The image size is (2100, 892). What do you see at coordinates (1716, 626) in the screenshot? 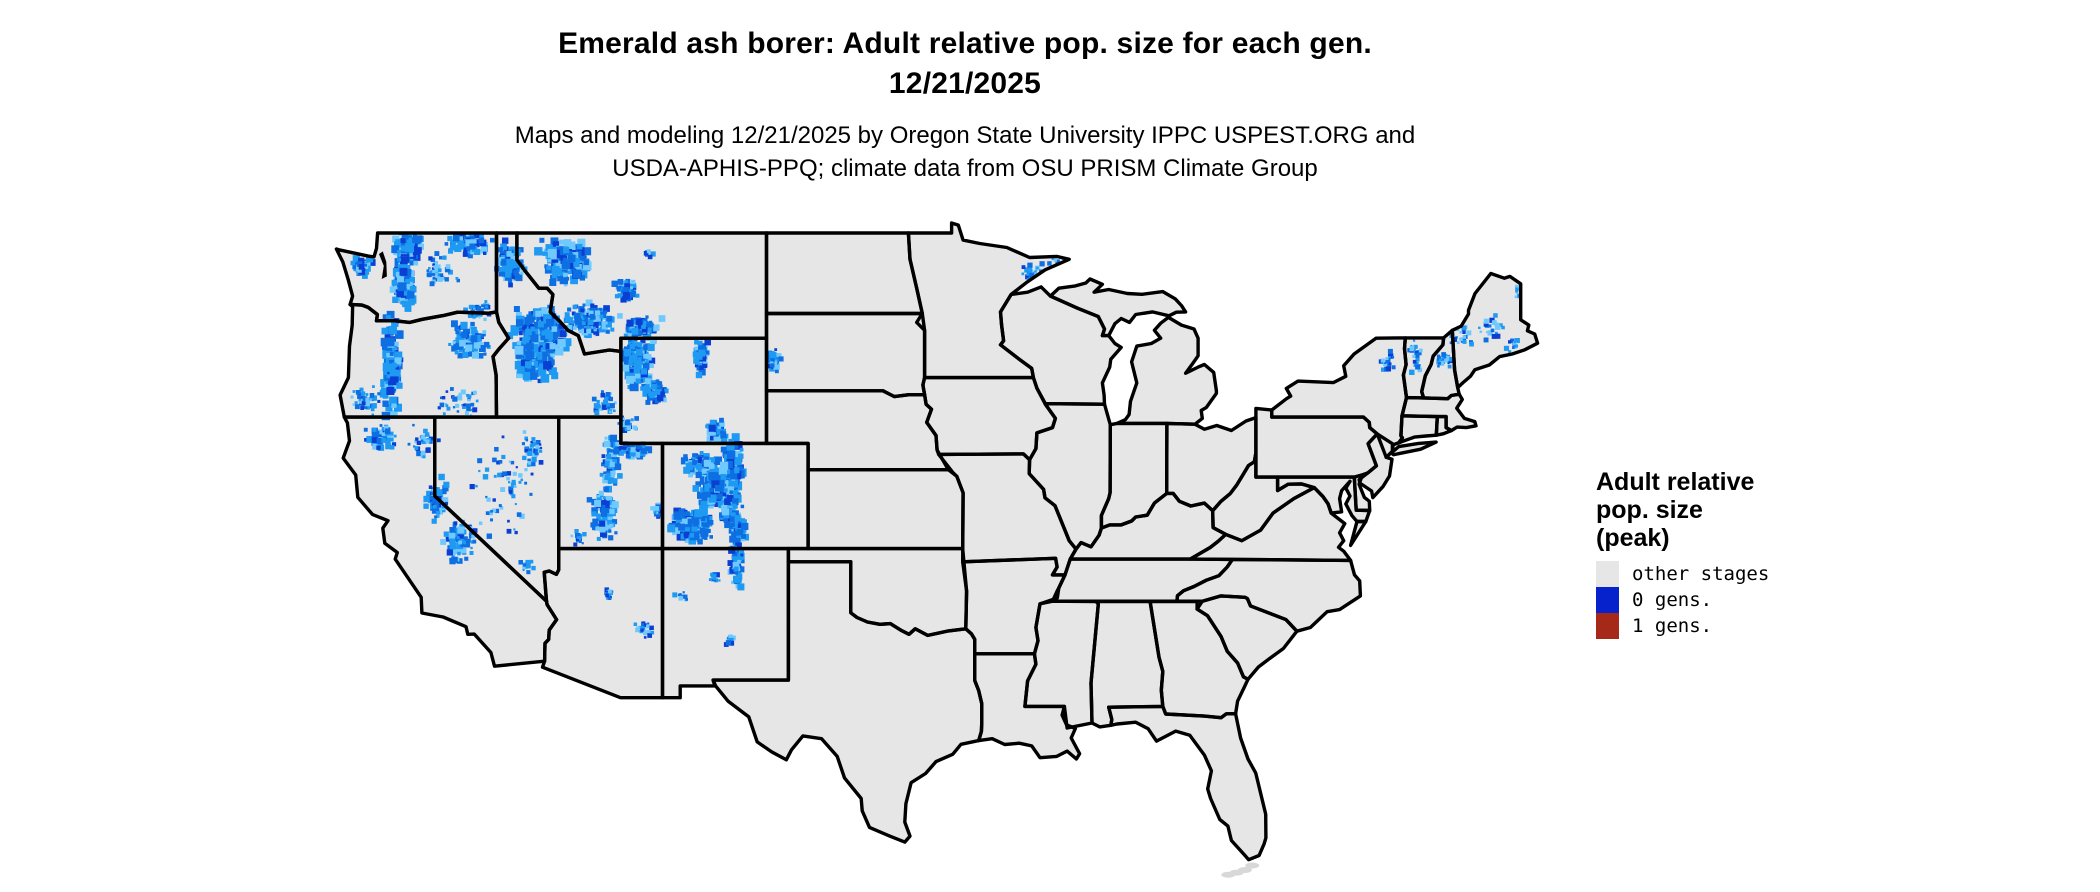
I see `legend-item-2: 1 gens.` at bounding box center [1716, 626].